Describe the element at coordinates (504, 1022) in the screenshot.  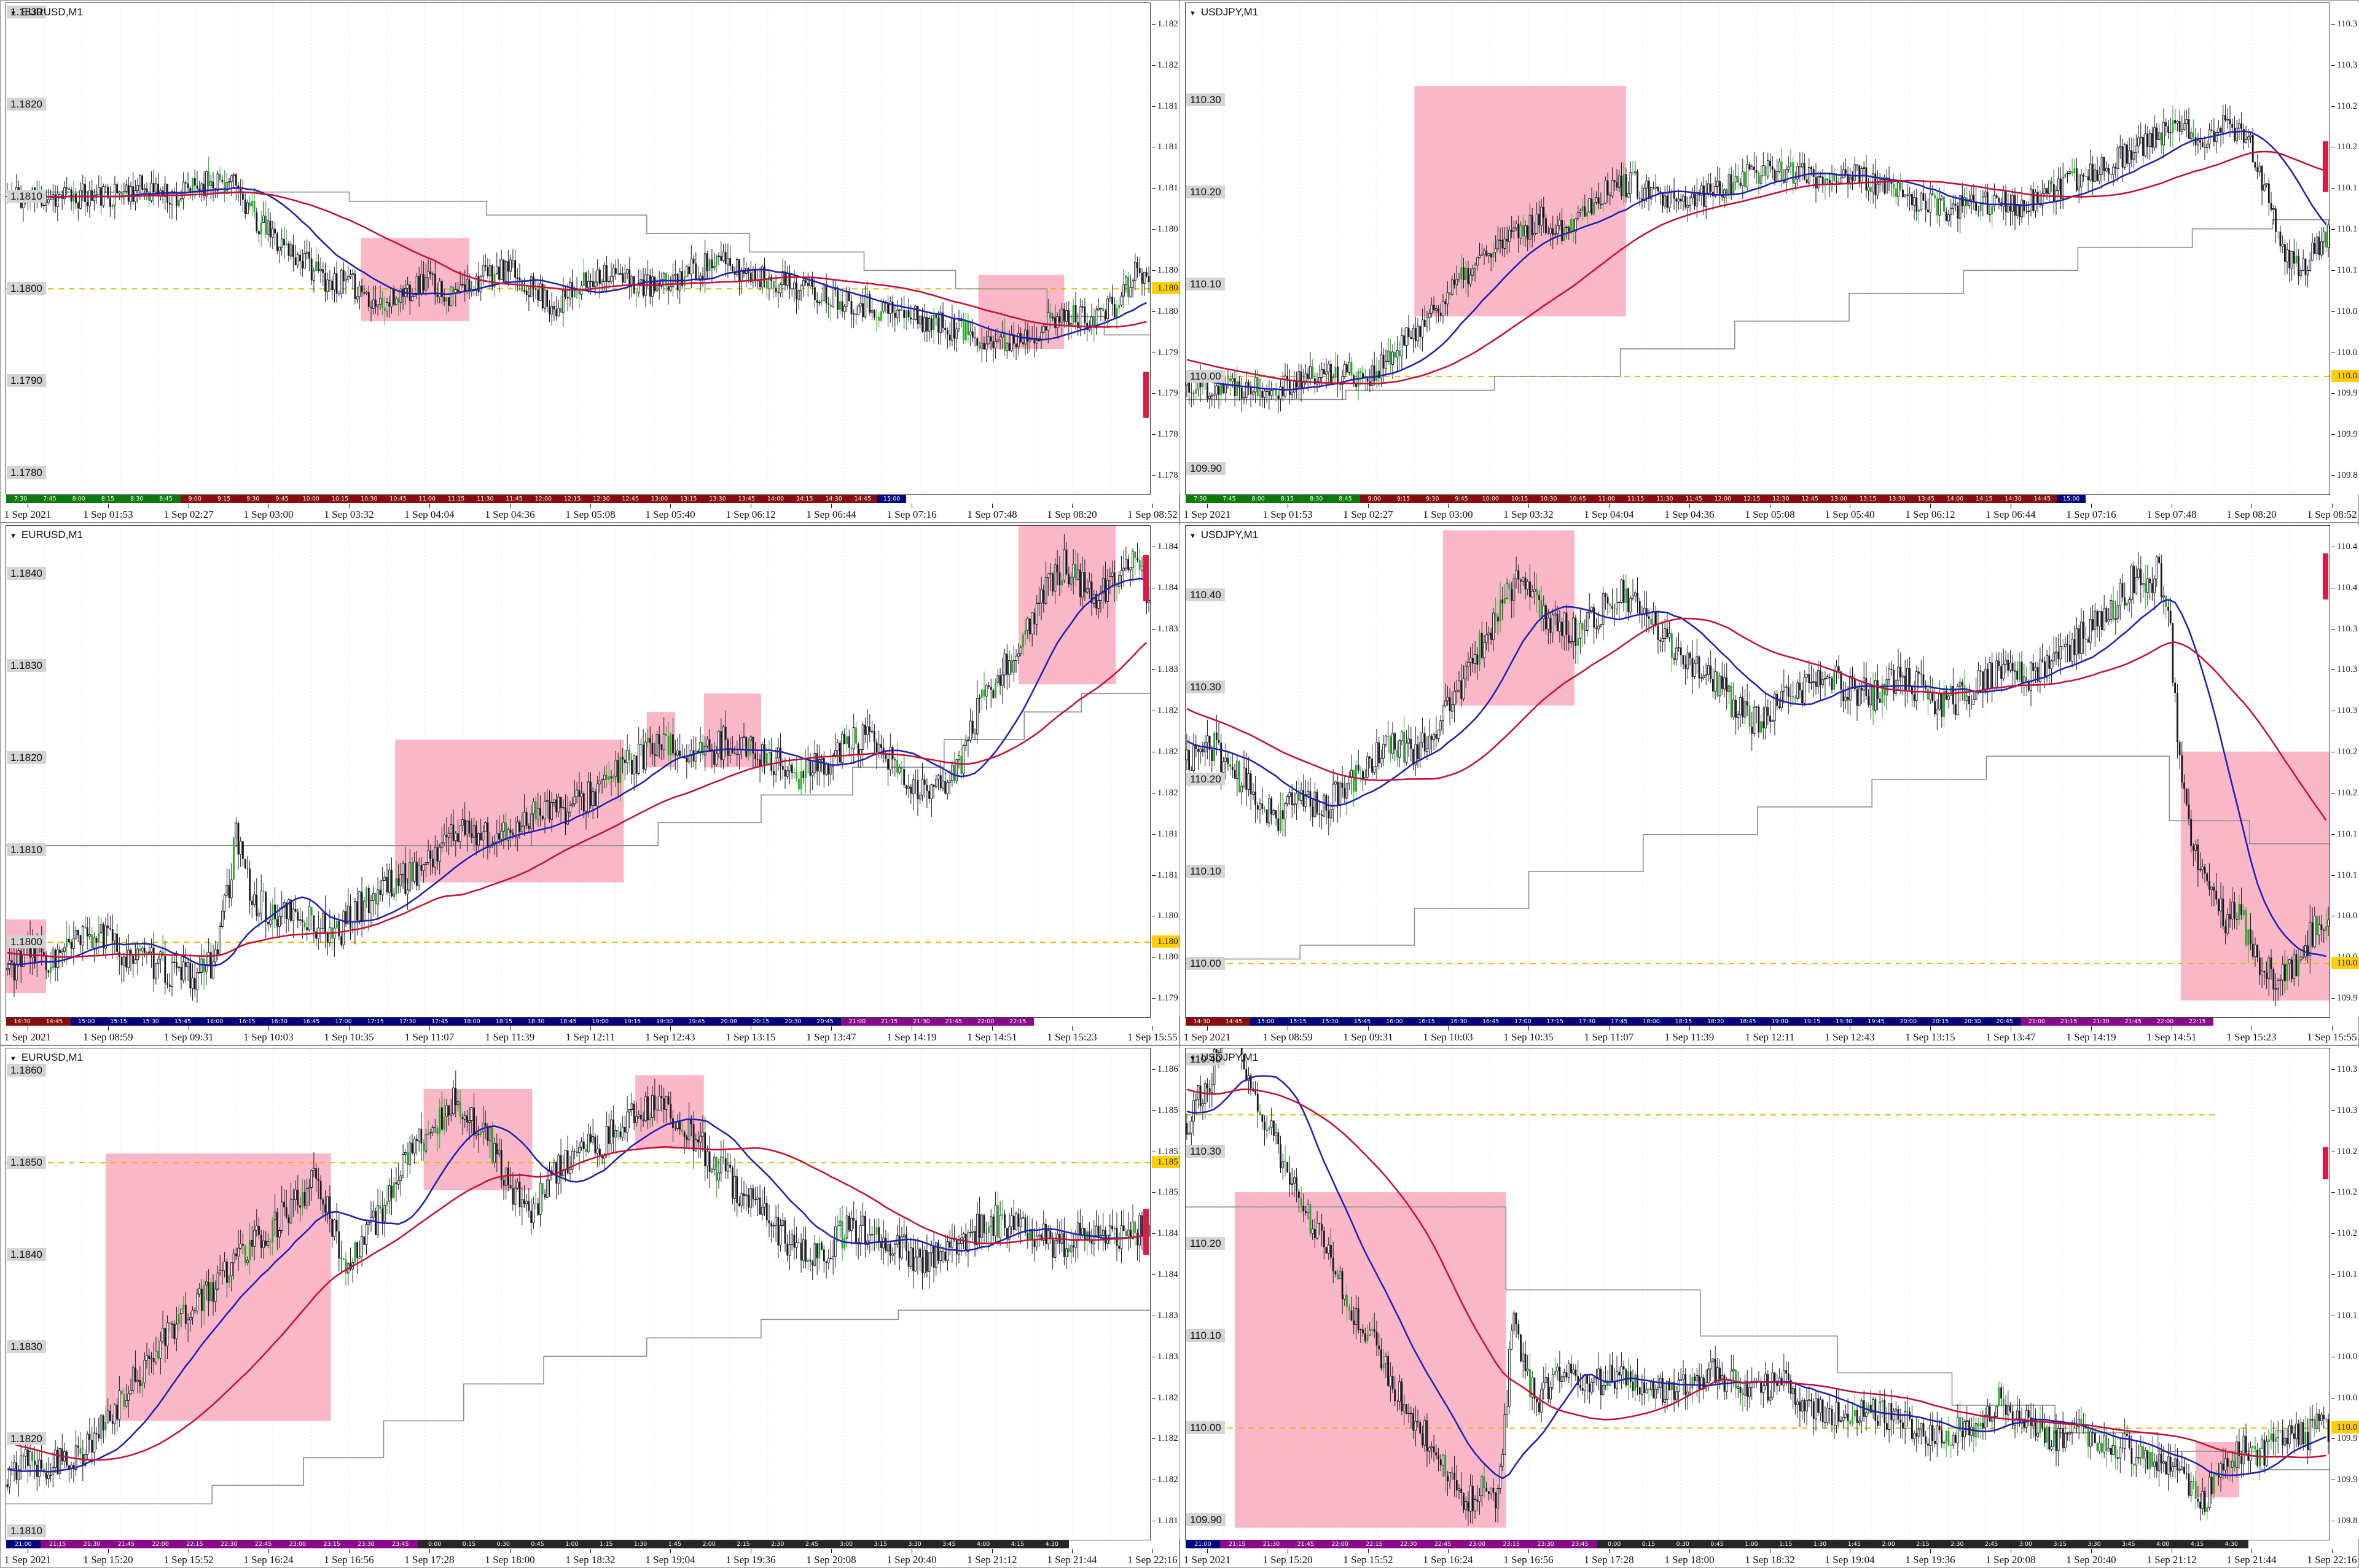
I see `session-strip-cell: 18:15` at that location.